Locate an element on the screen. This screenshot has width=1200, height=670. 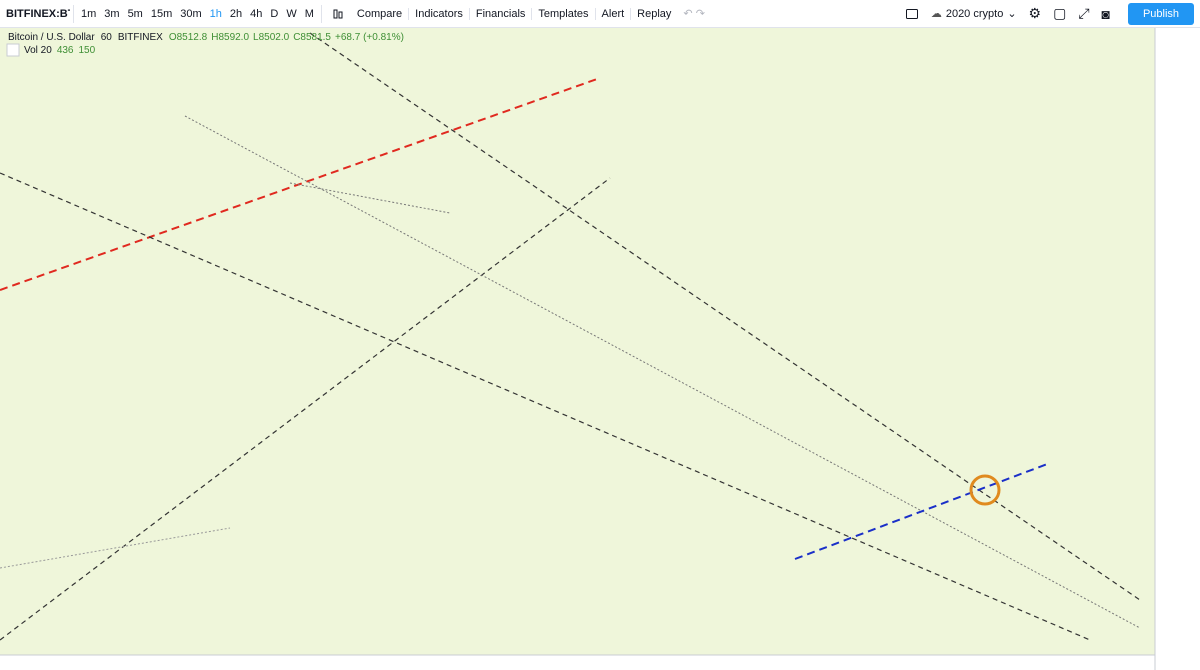
interval: 3m is located at coordinates (112, 13).